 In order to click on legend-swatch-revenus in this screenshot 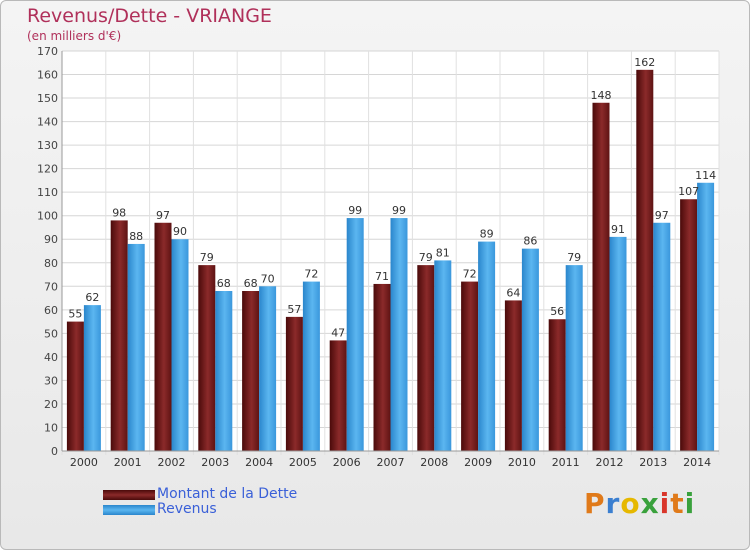, I will do `click(129, 510)`.